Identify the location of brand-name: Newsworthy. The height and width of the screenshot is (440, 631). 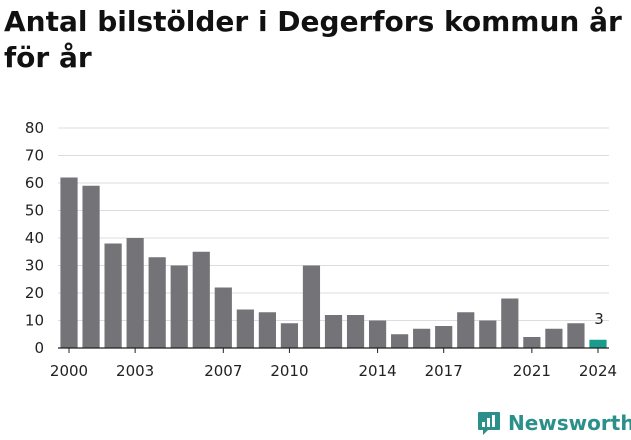
(569, 423).